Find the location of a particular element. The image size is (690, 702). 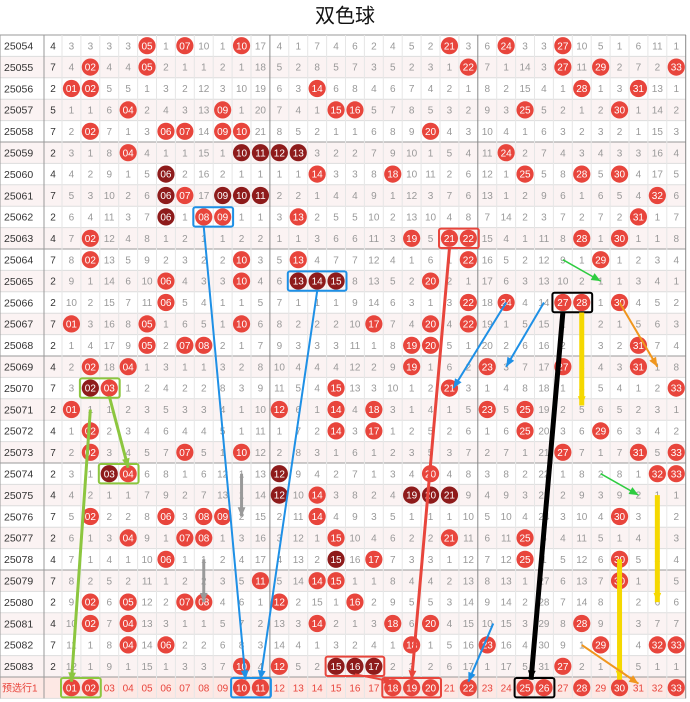

period: 25071 is located at coordinates (18, 410).